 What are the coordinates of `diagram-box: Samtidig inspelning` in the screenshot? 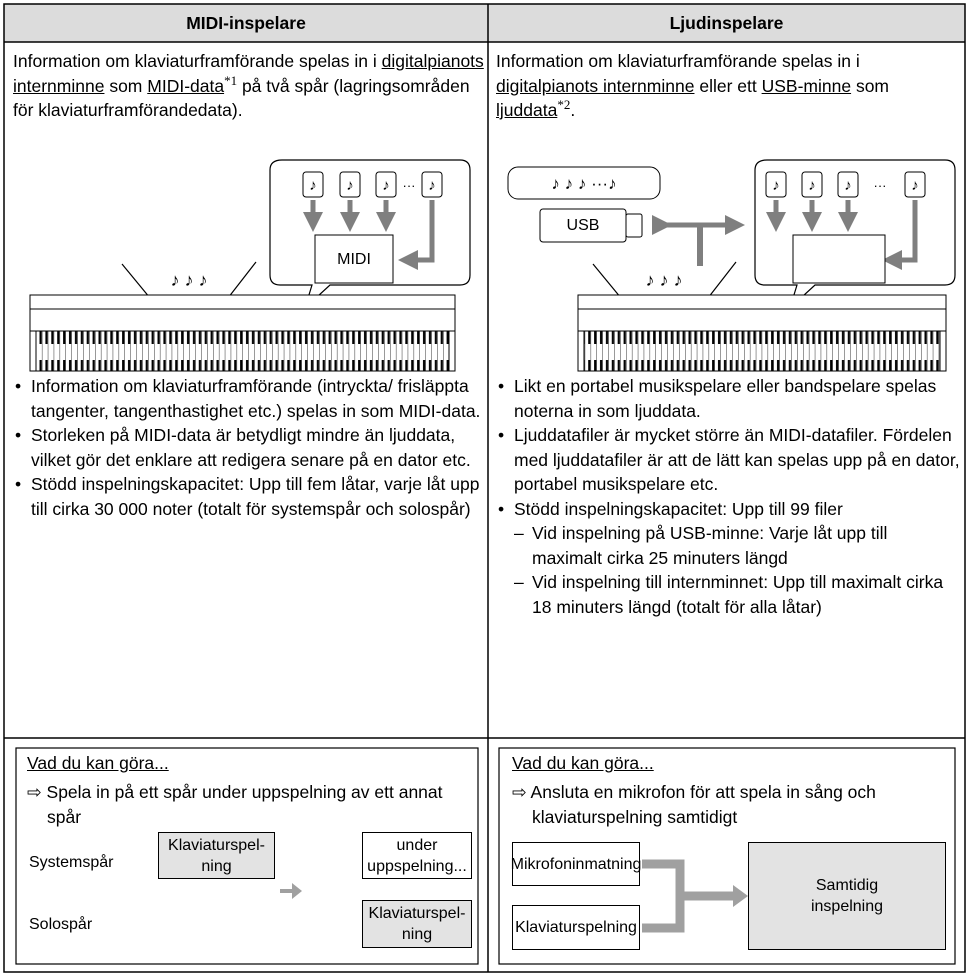 It's located at (847, 896).